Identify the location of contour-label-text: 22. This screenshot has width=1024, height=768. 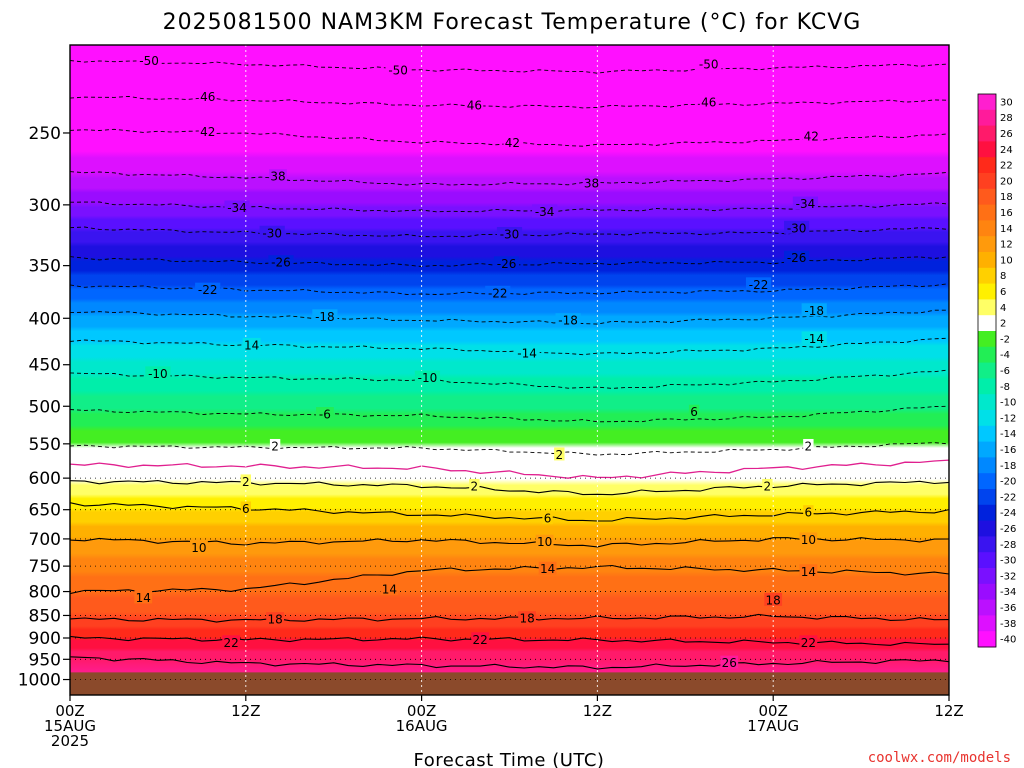
(231, 643).